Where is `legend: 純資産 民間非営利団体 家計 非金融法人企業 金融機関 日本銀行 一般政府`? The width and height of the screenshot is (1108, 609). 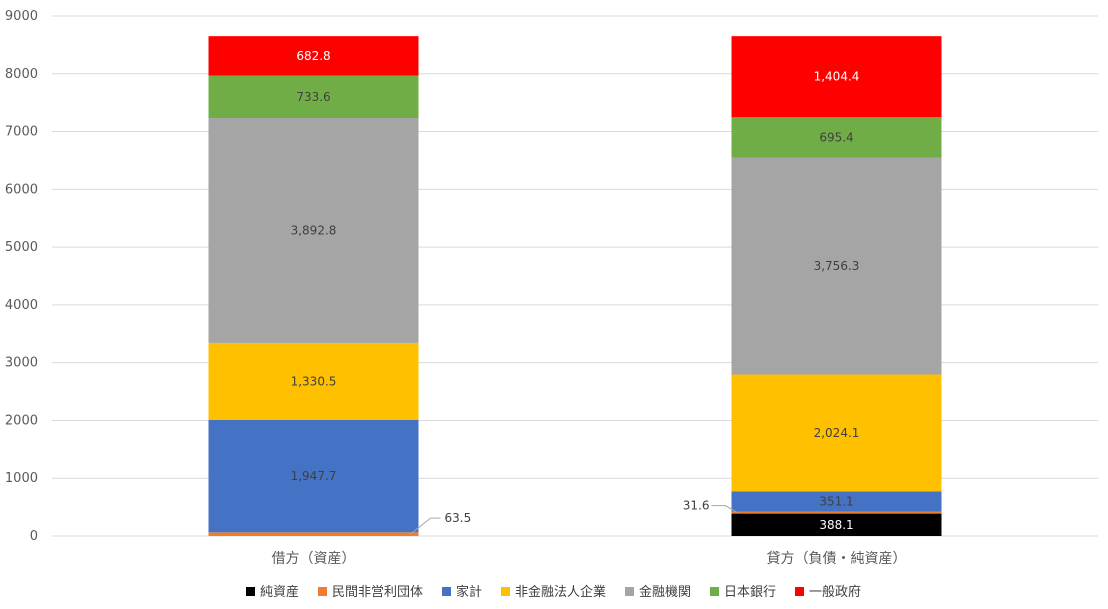
legend: 純資産 民間非営利団体 家計 非金融法人企業 金融機関 日本銀行 一般政府 is located at coordinates (553, 592).